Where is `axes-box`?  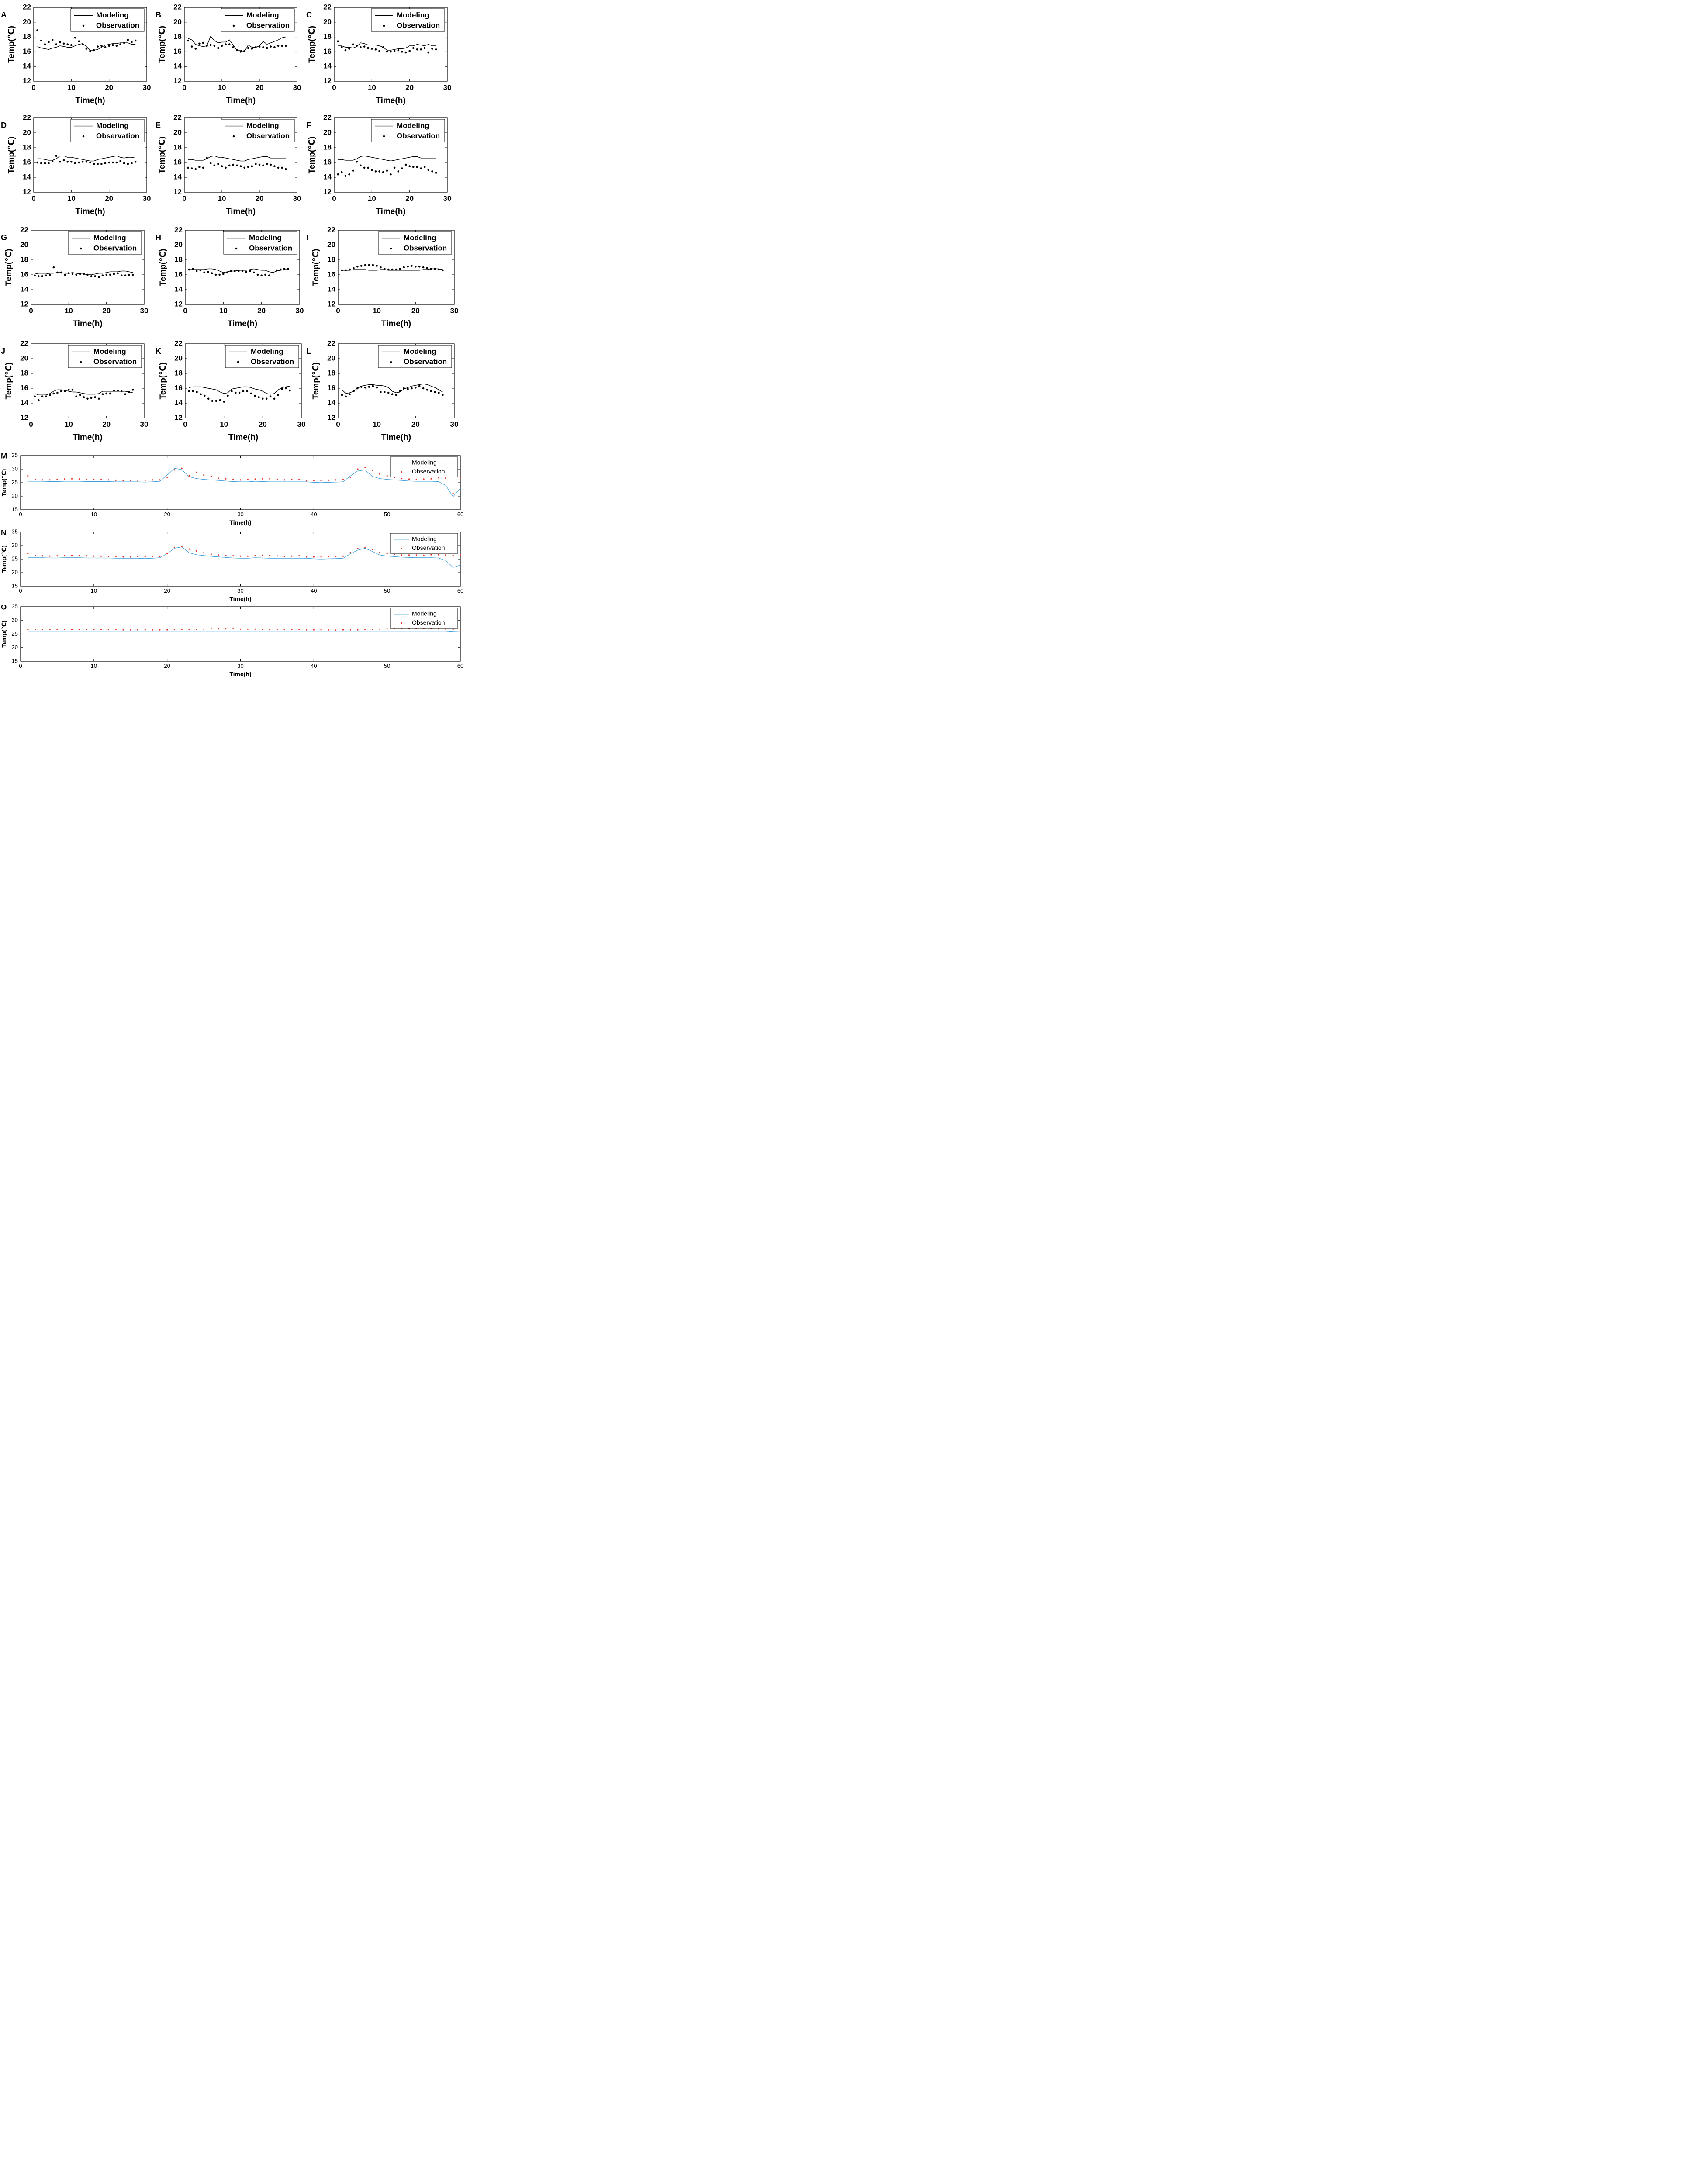
axes-box is located at coordinates (243, 380).